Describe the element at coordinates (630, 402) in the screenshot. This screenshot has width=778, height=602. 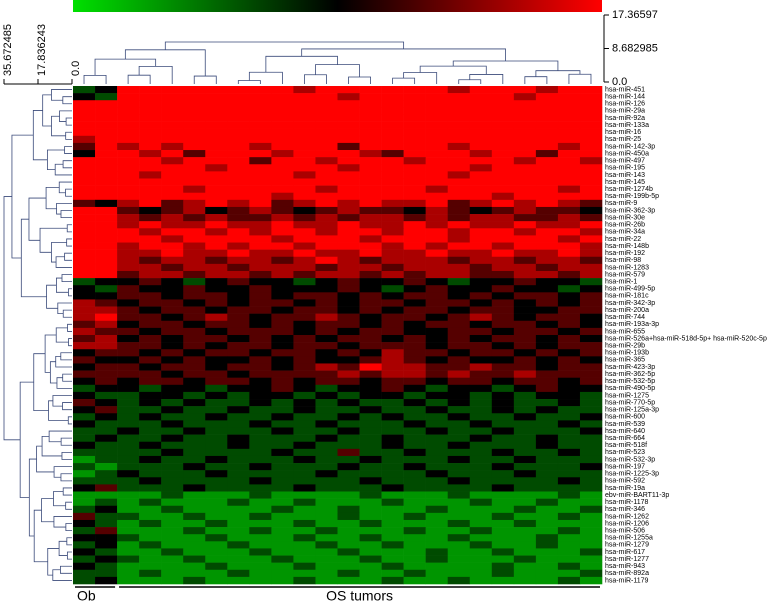
I see `row-label: hsa-miR-770-5p` at that location.